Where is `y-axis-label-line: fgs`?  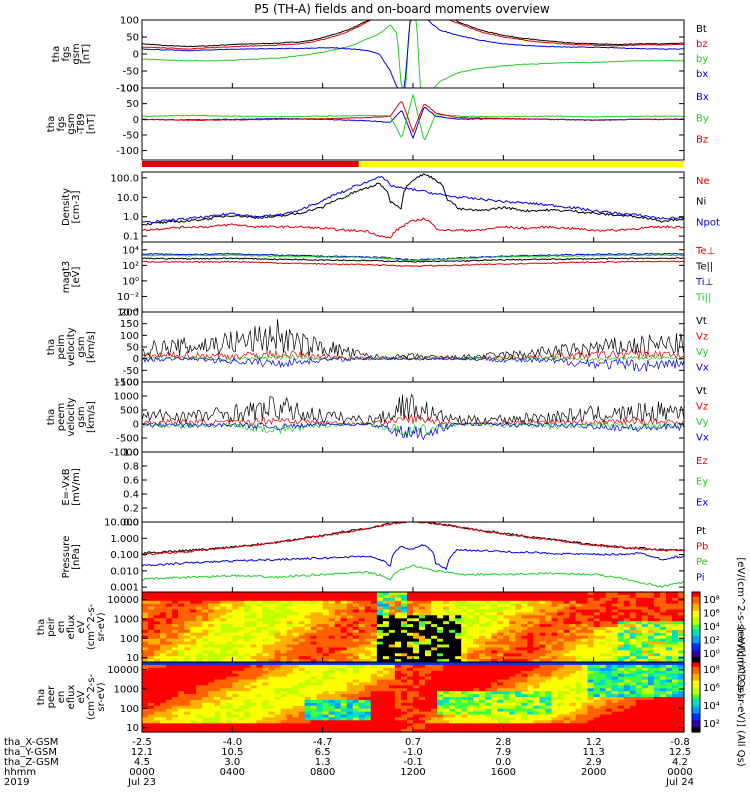
y-axis-label-line: fgs is located at coordinates (61, 123).